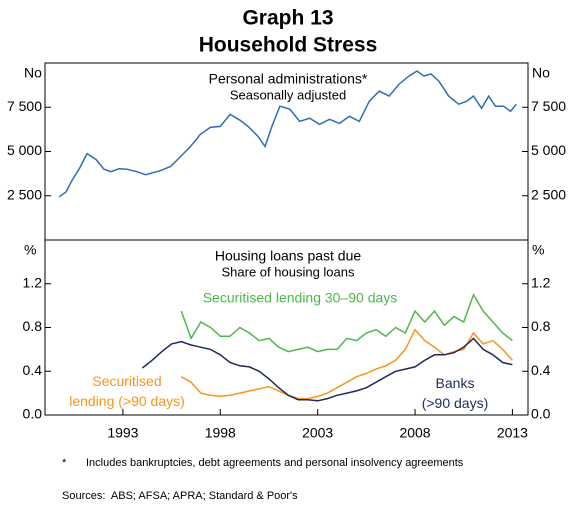  I want to click on x-tick-label: 1993, so click(122, 433).